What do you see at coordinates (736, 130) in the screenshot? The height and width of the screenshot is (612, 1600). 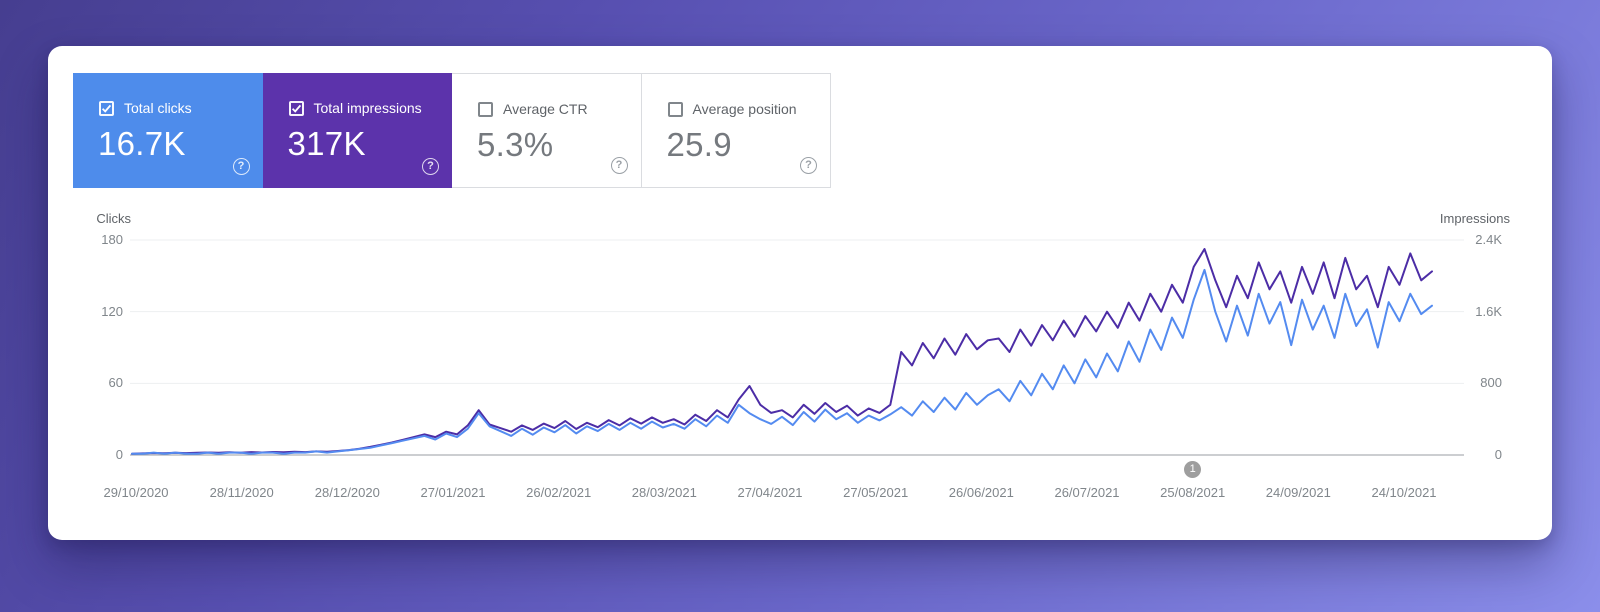 I see `metric-card-average-position: Average position 25.9 ?` at bounding box center [736, 130].